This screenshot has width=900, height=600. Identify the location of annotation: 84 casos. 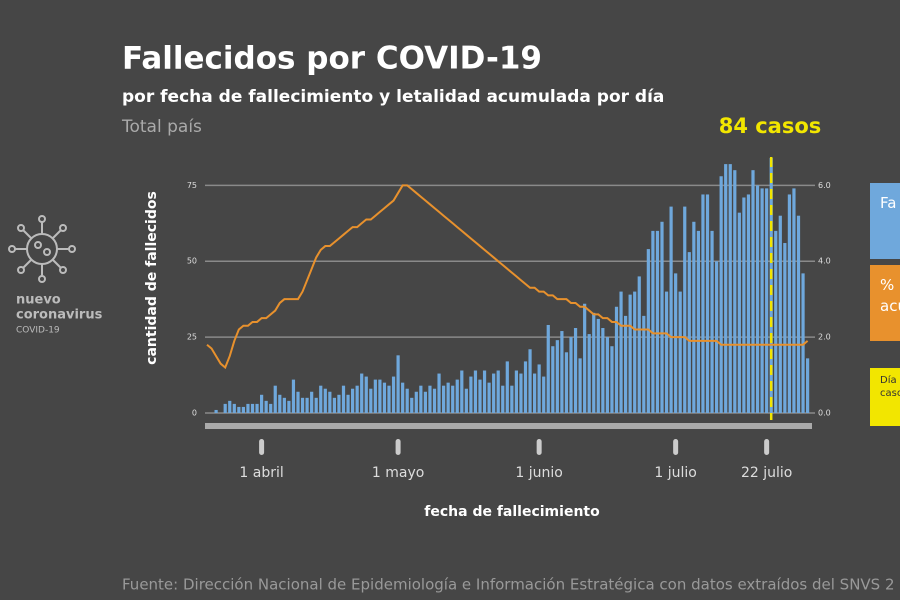
(770, 126).